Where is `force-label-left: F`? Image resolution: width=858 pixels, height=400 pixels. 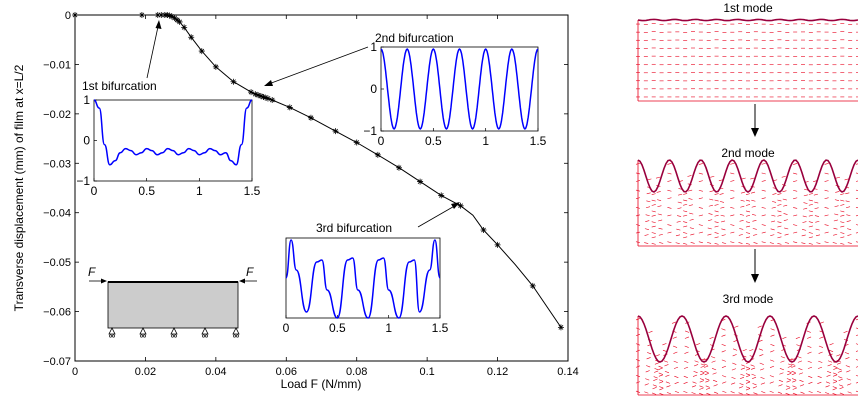 force-label-left: F is located at coordinates (92, 272).